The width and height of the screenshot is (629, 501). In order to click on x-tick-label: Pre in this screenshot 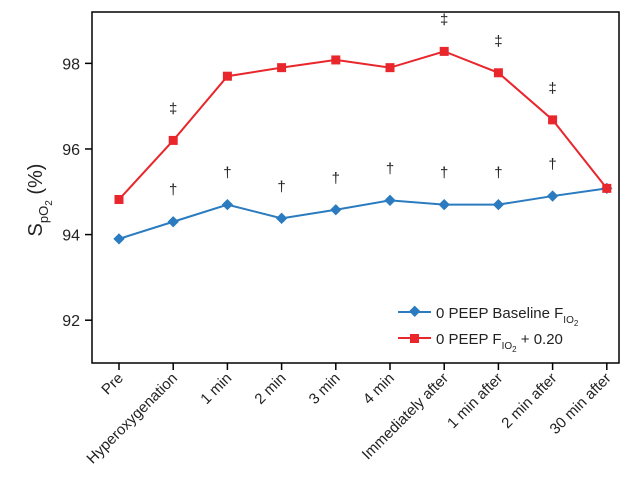, I will do `click(112, 384)`.